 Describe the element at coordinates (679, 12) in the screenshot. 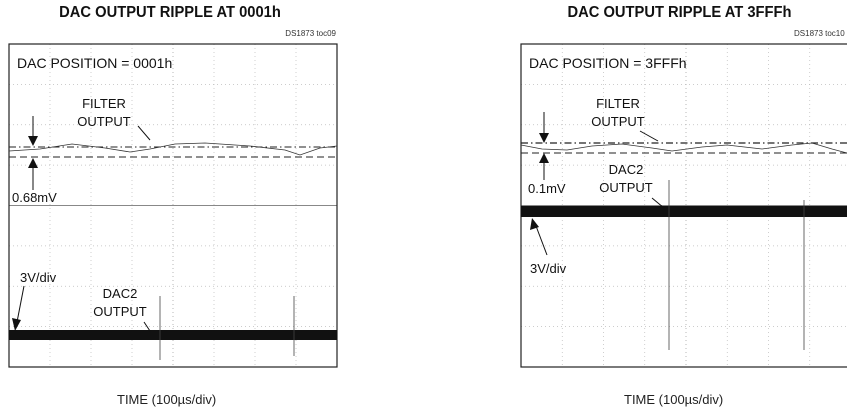

I see `chart-title: DAC OUTPUT RIPPLE AT 3FFFh` at that location.